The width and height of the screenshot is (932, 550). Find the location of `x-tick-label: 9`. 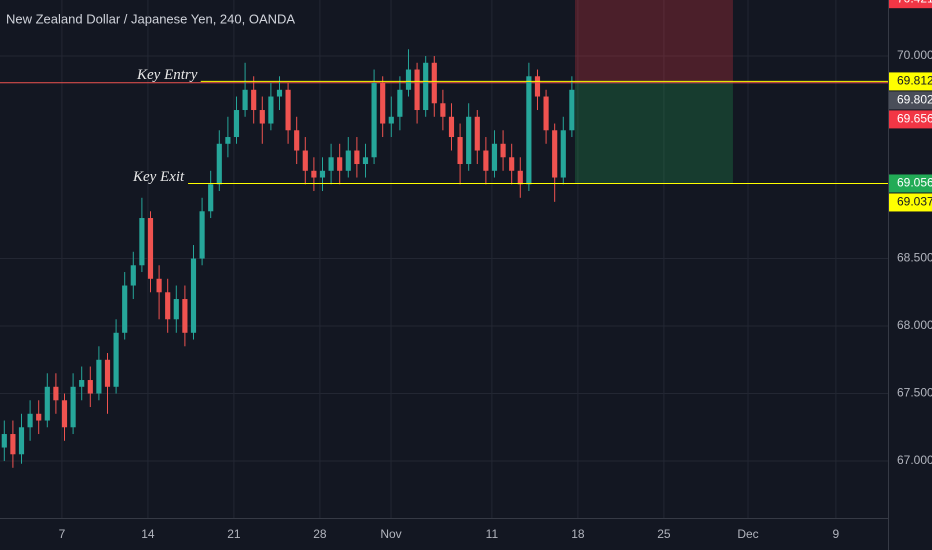

x-tick-label: 9 is located at coordinates (836, 534).